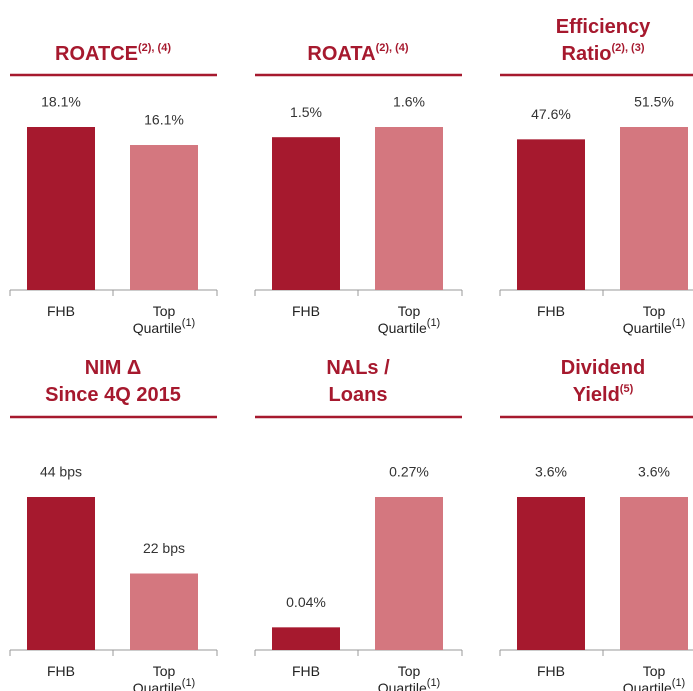 This screenshot has height=691, width=693. I want to click on chart-title: Ratio(2), (3), so click(603, 53).